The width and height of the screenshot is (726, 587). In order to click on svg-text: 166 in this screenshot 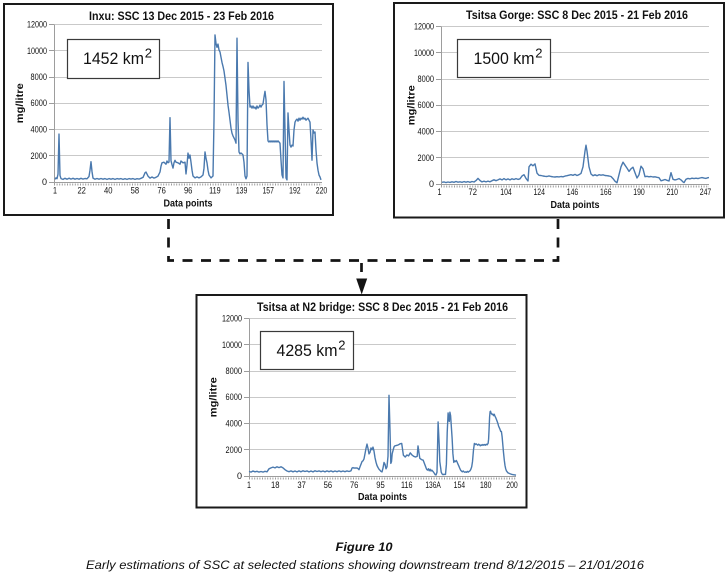, I will do `click(606, 192)`.